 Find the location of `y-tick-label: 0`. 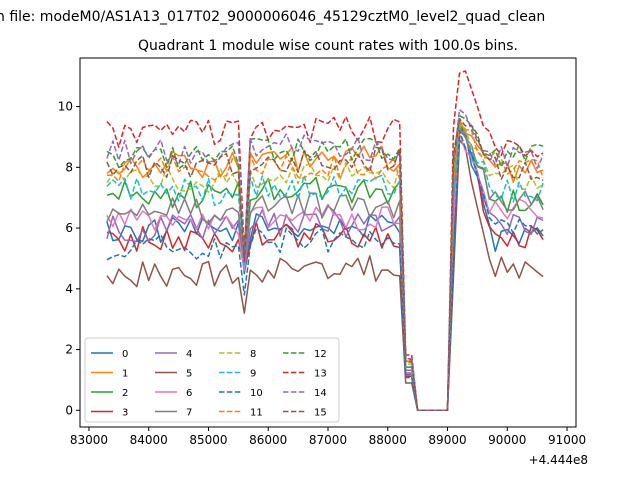

y-tick-label: 0 is located at coordinates (69, 410).